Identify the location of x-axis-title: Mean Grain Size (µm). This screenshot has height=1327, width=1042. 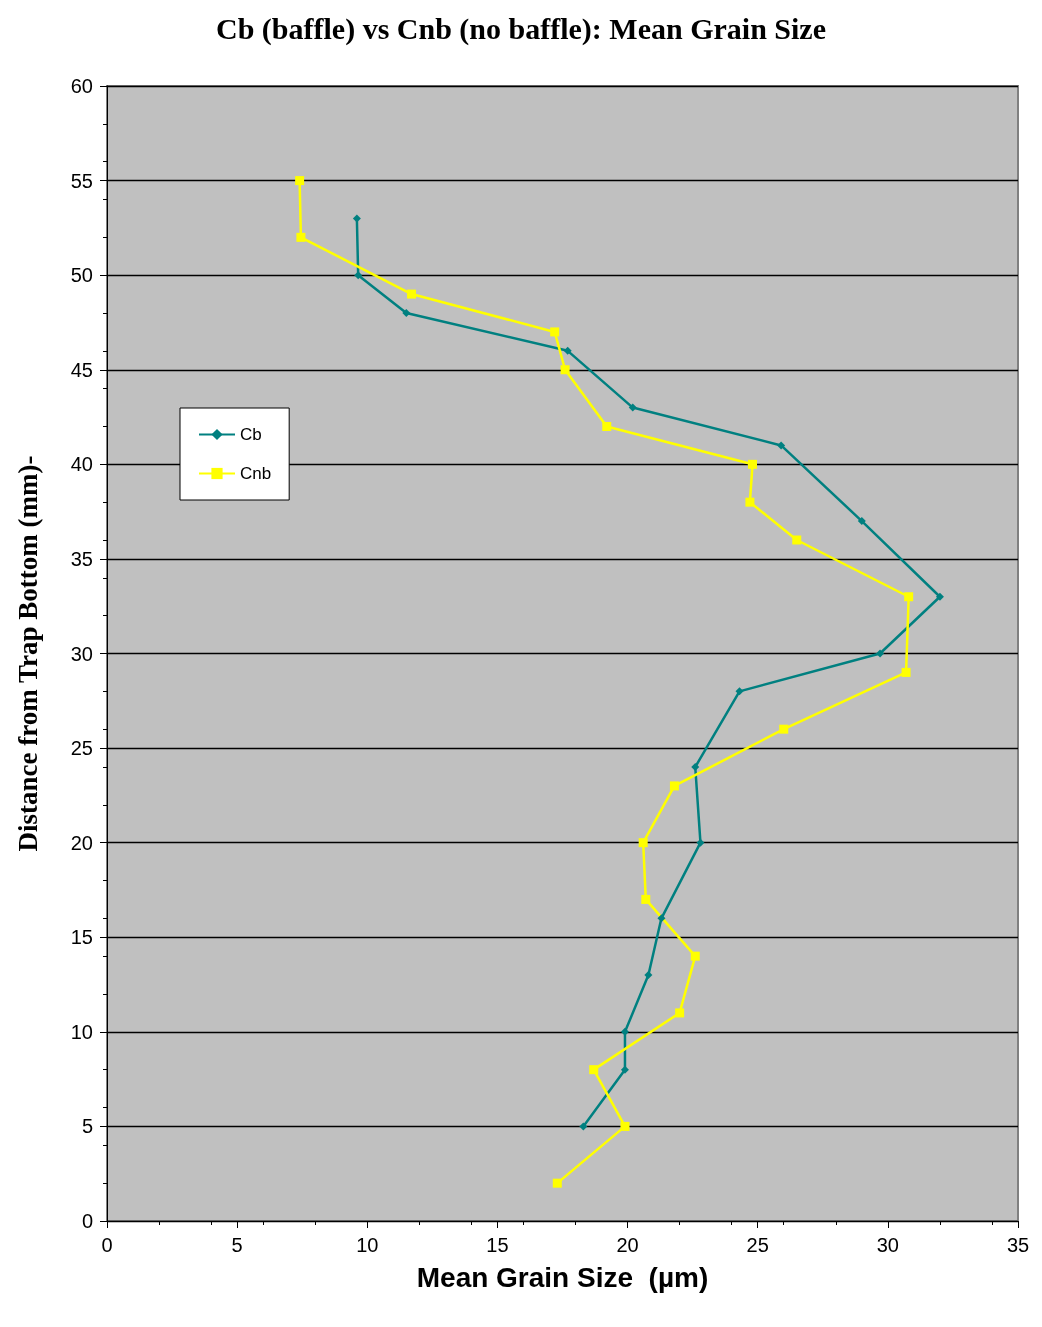
(562, 1277).